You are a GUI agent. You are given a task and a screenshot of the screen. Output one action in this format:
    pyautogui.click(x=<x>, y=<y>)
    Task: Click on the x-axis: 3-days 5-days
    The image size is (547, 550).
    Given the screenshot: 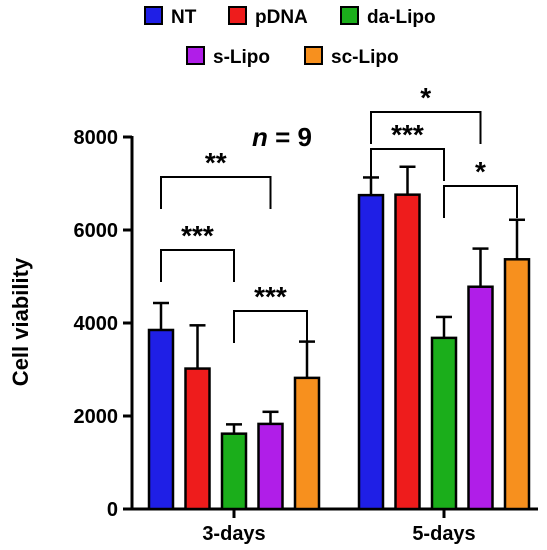 What is the action you would take?
    pyautogui.click(x=334, y=526)
    